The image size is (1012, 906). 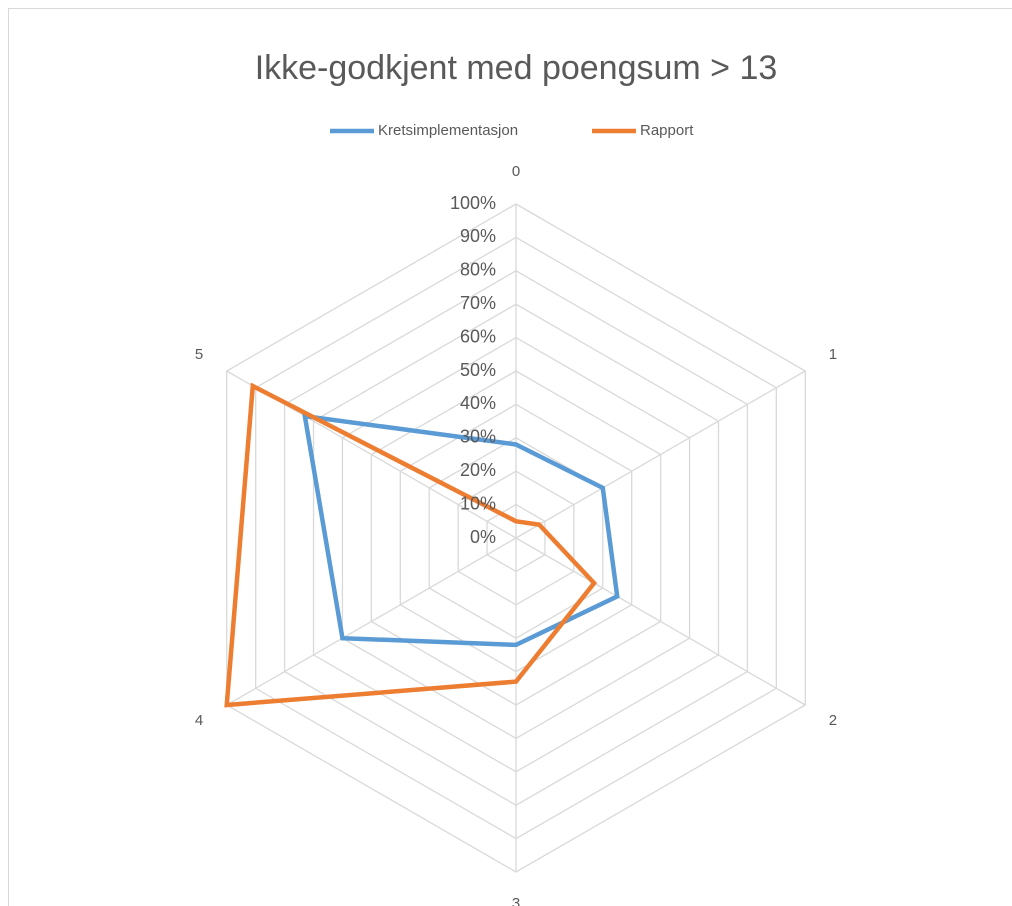 I want to click on category-label: 5, so click(x=199, y=354).